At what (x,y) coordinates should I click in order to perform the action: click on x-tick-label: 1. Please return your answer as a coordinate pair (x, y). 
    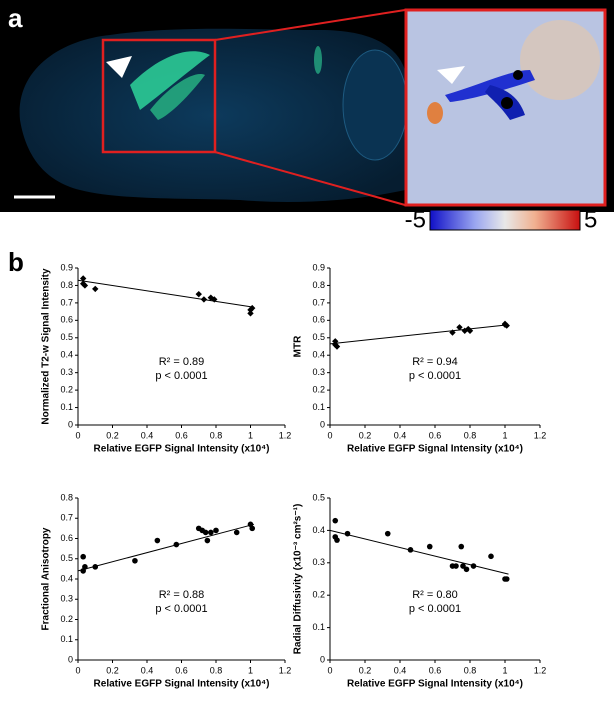
    Looking at the image, I should click on (504, 670).